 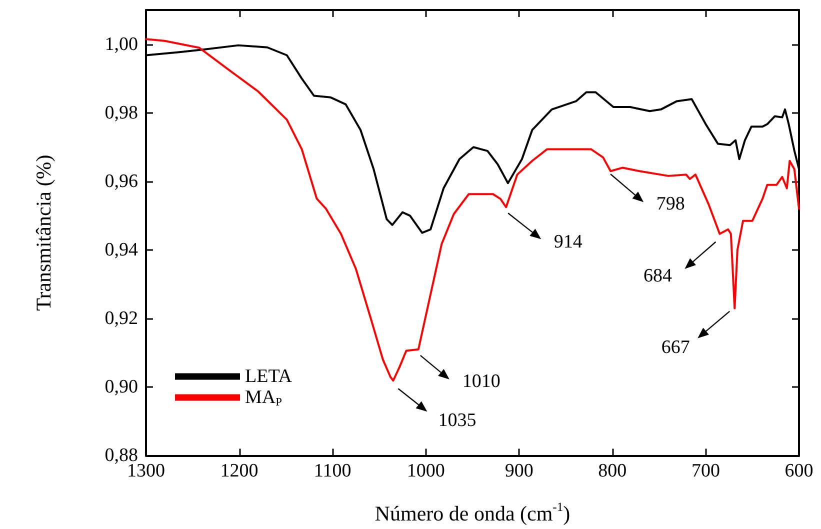 I want to click on legend-label: MAP, so click(x=263, y=397).